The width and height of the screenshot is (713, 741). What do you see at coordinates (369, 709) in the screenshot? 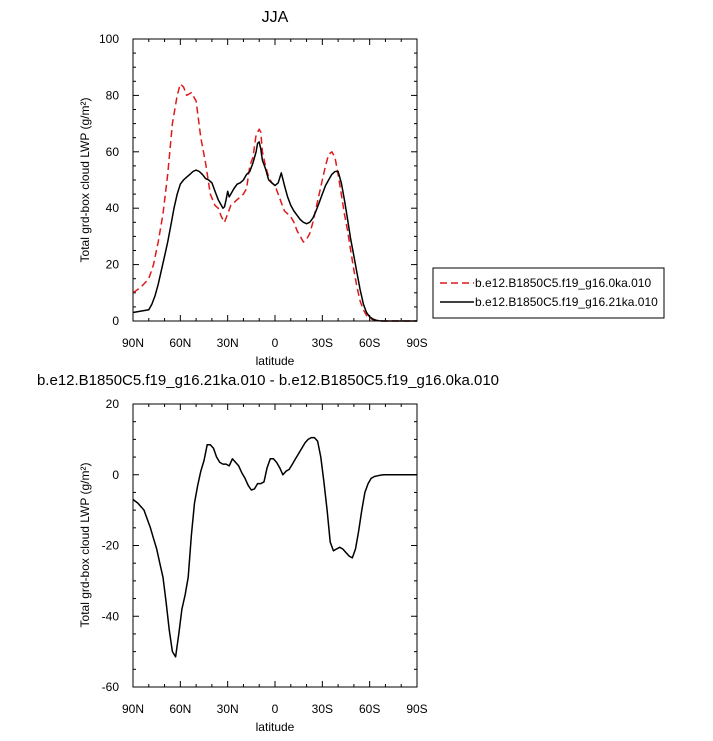
I see `bottom-x-tick-label: 60S` at bounding box center [369, 709].